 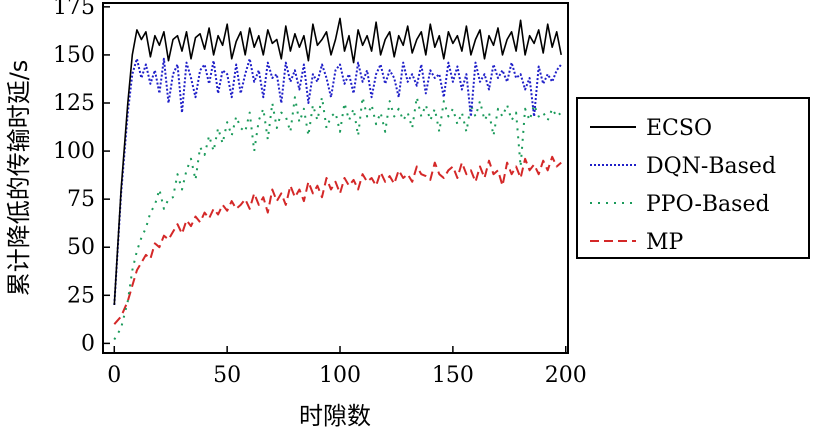 What do you see at coordinates (81, 247) in the screenshot?
I see `y-tick-label: 50` at bounding box center [81, 247].